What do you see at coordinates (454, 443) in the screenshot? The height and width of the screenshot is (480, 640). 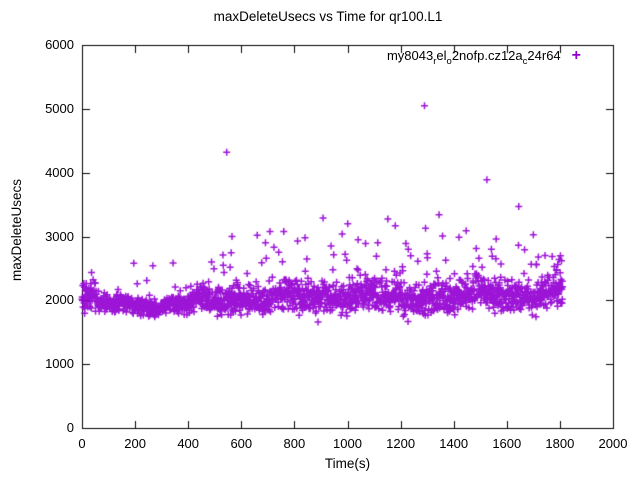 I see `x-tick-label: 1400` at bounding box center [454, 443].